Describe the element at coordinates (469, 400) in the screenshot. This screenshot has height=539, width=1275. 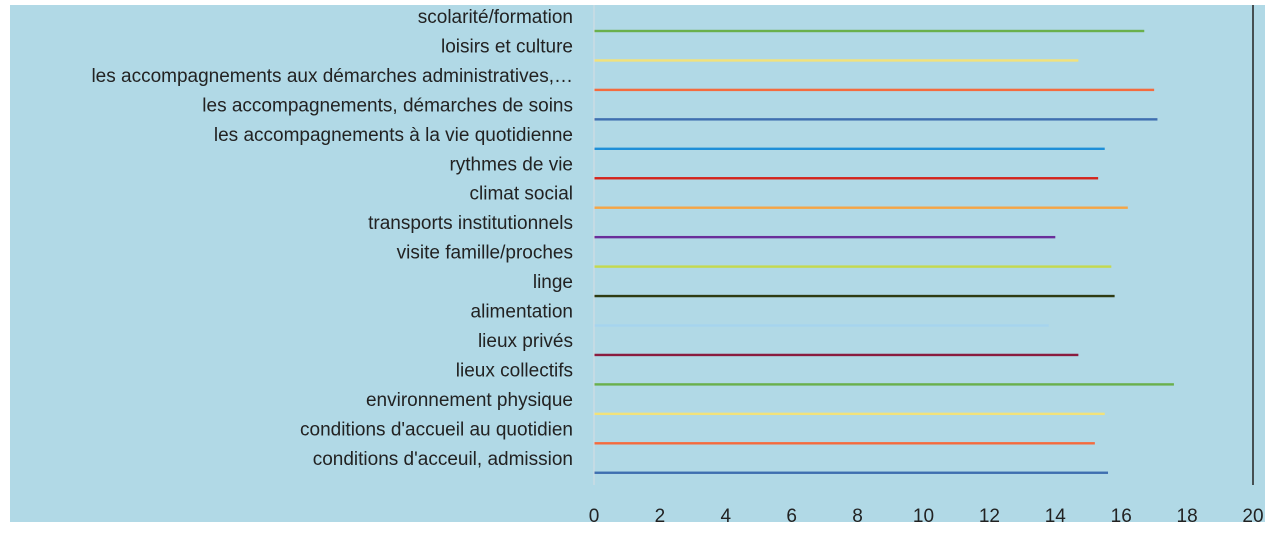
I see `category-label: environnement physique` at that location.